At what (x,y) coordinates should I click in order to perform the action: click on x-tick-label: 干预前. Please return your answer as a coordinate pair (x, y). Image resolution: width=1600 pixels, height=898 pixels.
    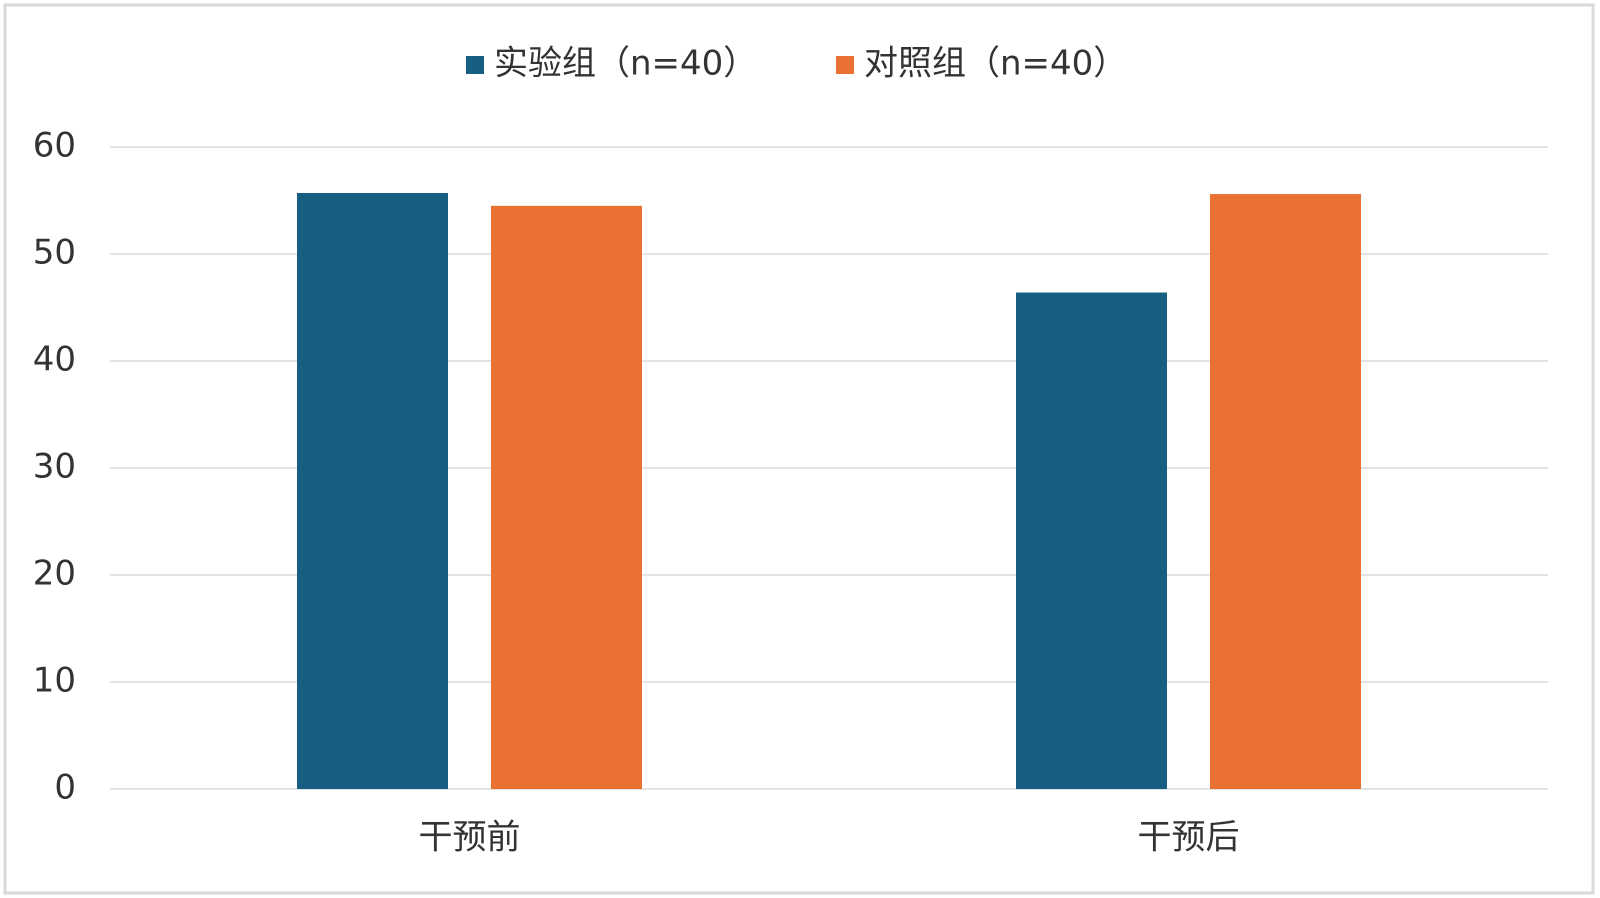
    Looking at the image, I should click on (470, 838).